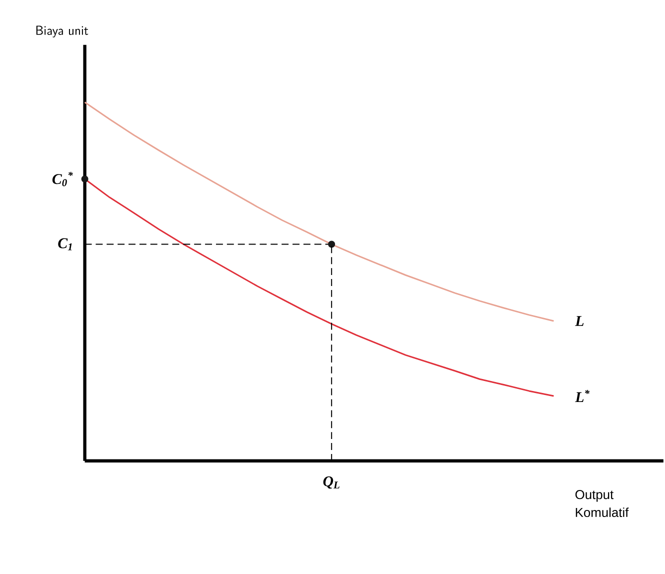  What do you see at coordinates (602, 504) in the screenshot?
I see `x-axis-title: Output Komulatif` at bounding box center [602, 504].